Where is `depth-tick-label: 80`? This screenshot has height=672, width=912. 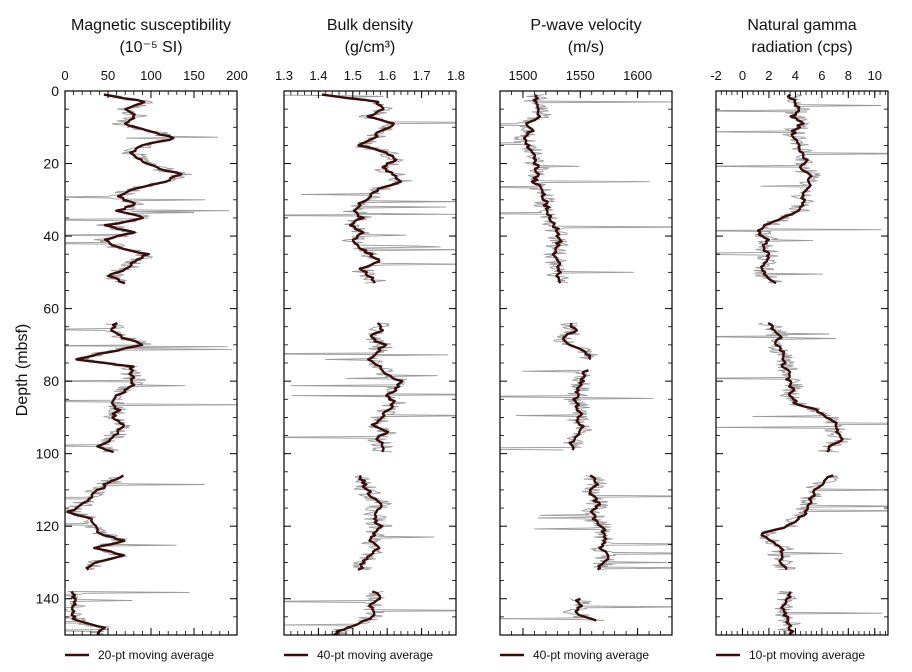
depth-tick-label: 80 is located at coordinates (51, 381).